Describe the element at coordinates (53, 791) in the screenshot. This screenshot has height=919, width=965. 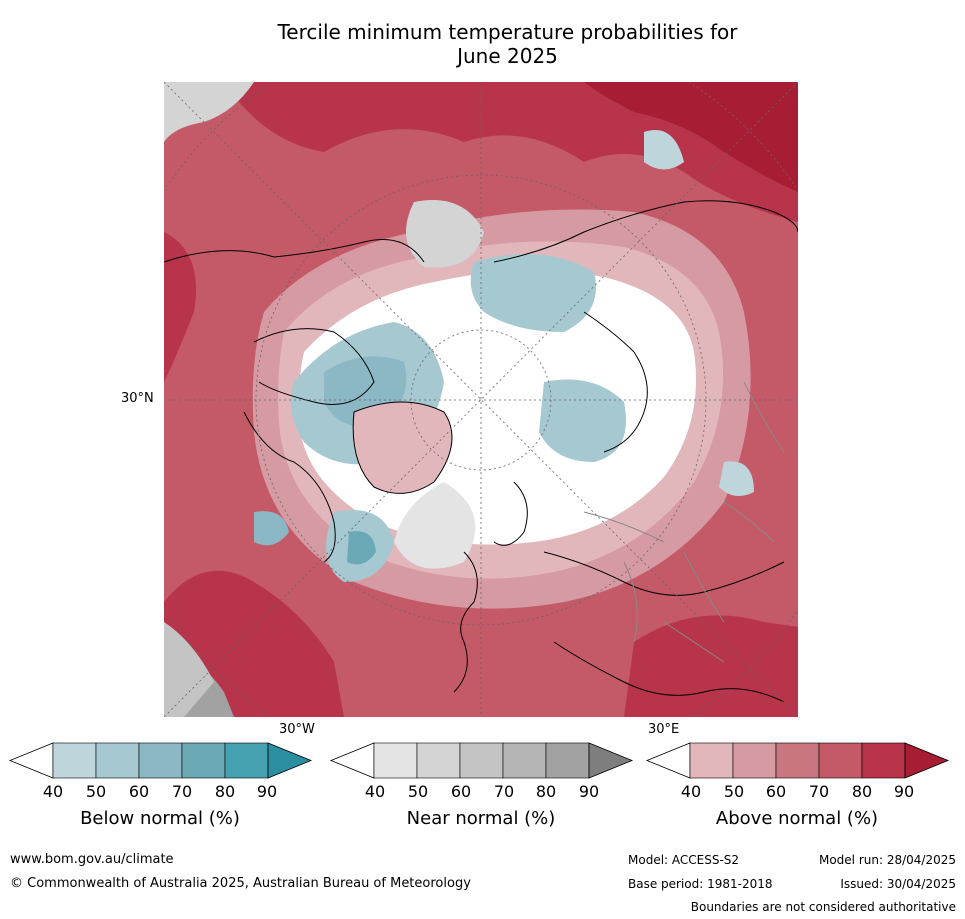
I see `colorbar-below-tick: 40` at that location.